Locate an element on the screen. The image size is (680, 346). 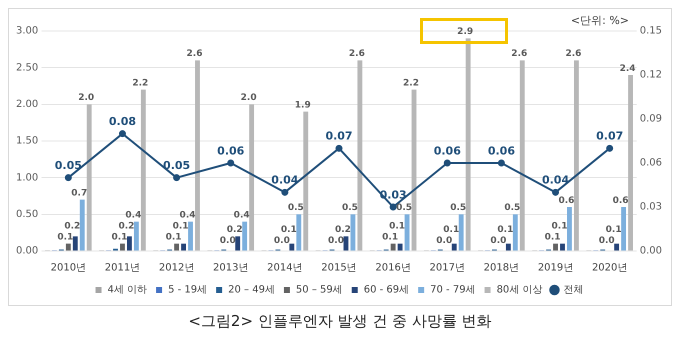
data-label: 0.08 is located at coordinates (122, 121).